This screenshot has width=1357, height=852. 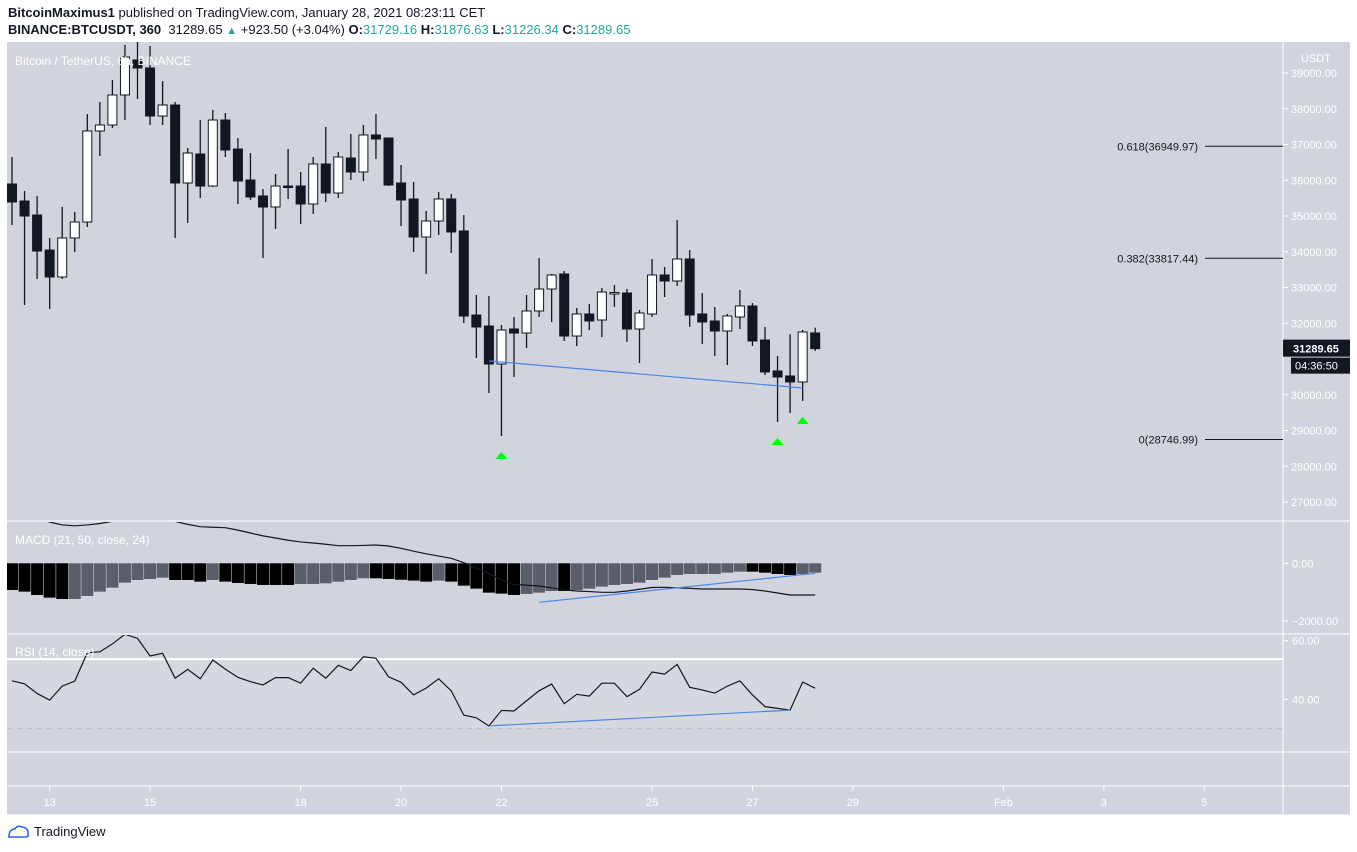 What do you see at coordinates (1316, 348) in the screenshot?
I see `last-price-badge` at bounding box center [1316, 348].